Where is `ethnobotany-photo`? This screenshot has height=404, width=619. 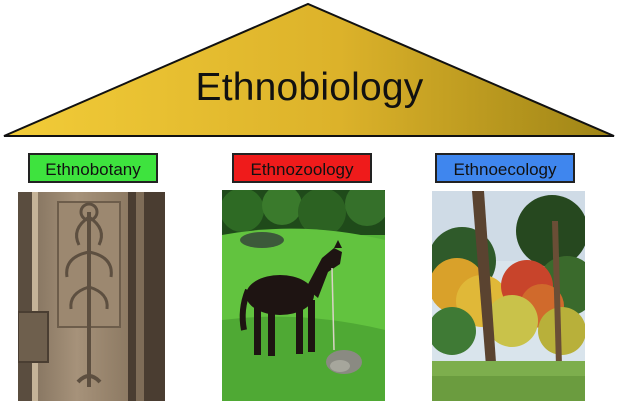
ethnobotany-photo is located at coordinates (91, 296).